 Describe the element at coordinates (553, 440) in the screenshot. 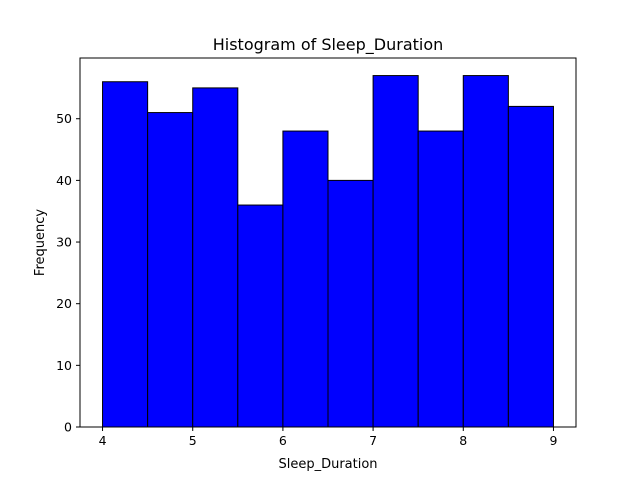

I see `x-tick-label: 9` at that location.